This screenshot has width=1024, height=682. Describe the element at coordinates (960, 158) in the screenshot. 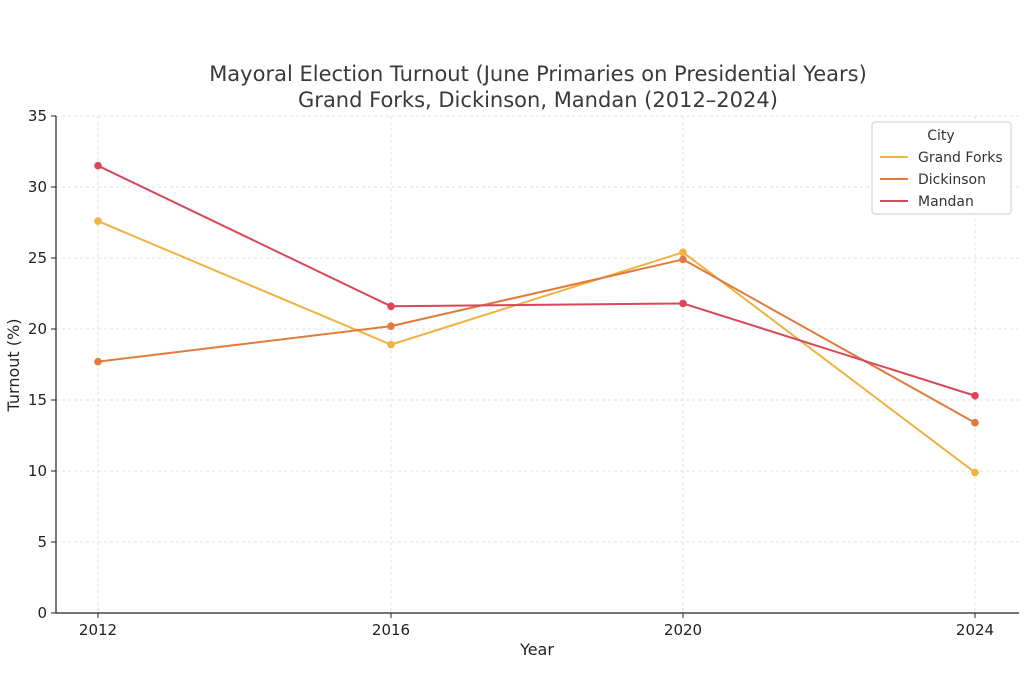

I see `legend-label-grand-forks: Grand Forks` at that location.